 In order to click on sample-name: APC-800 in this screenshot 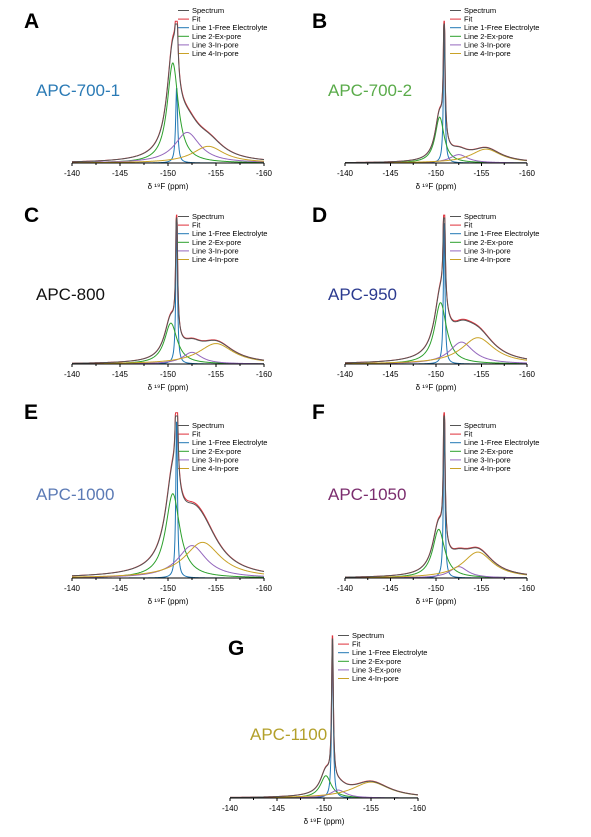, I will do `click(70, 294)`.